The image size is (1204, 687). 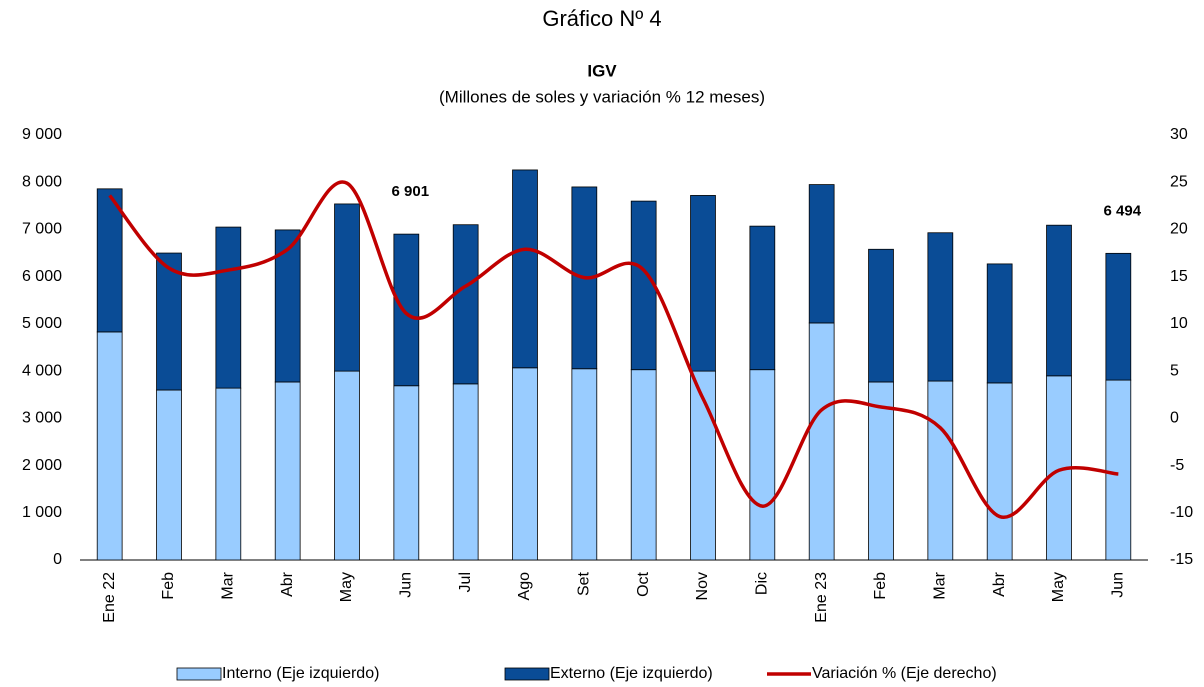 I want to click on y-tick-label: 4 000, so click(x=42, y=370).